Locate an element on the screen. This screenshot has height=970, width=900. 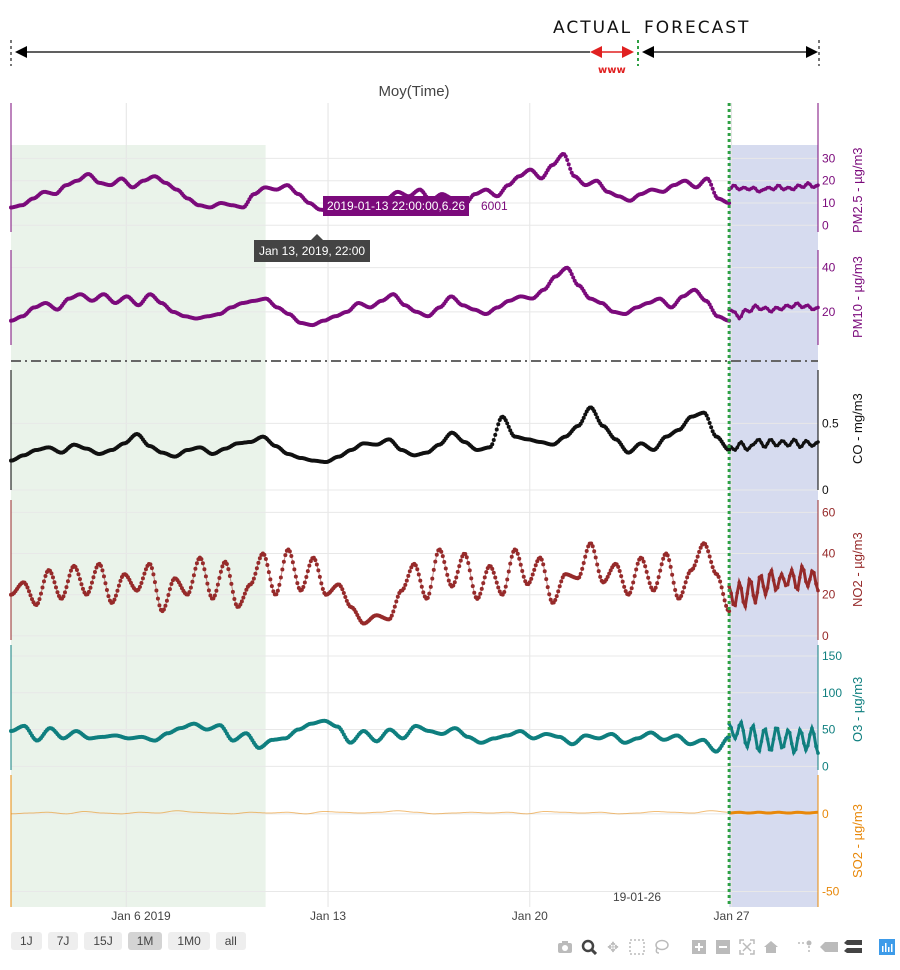
y-tick-label-pm10: 20 is located at coordinates (829, 312).